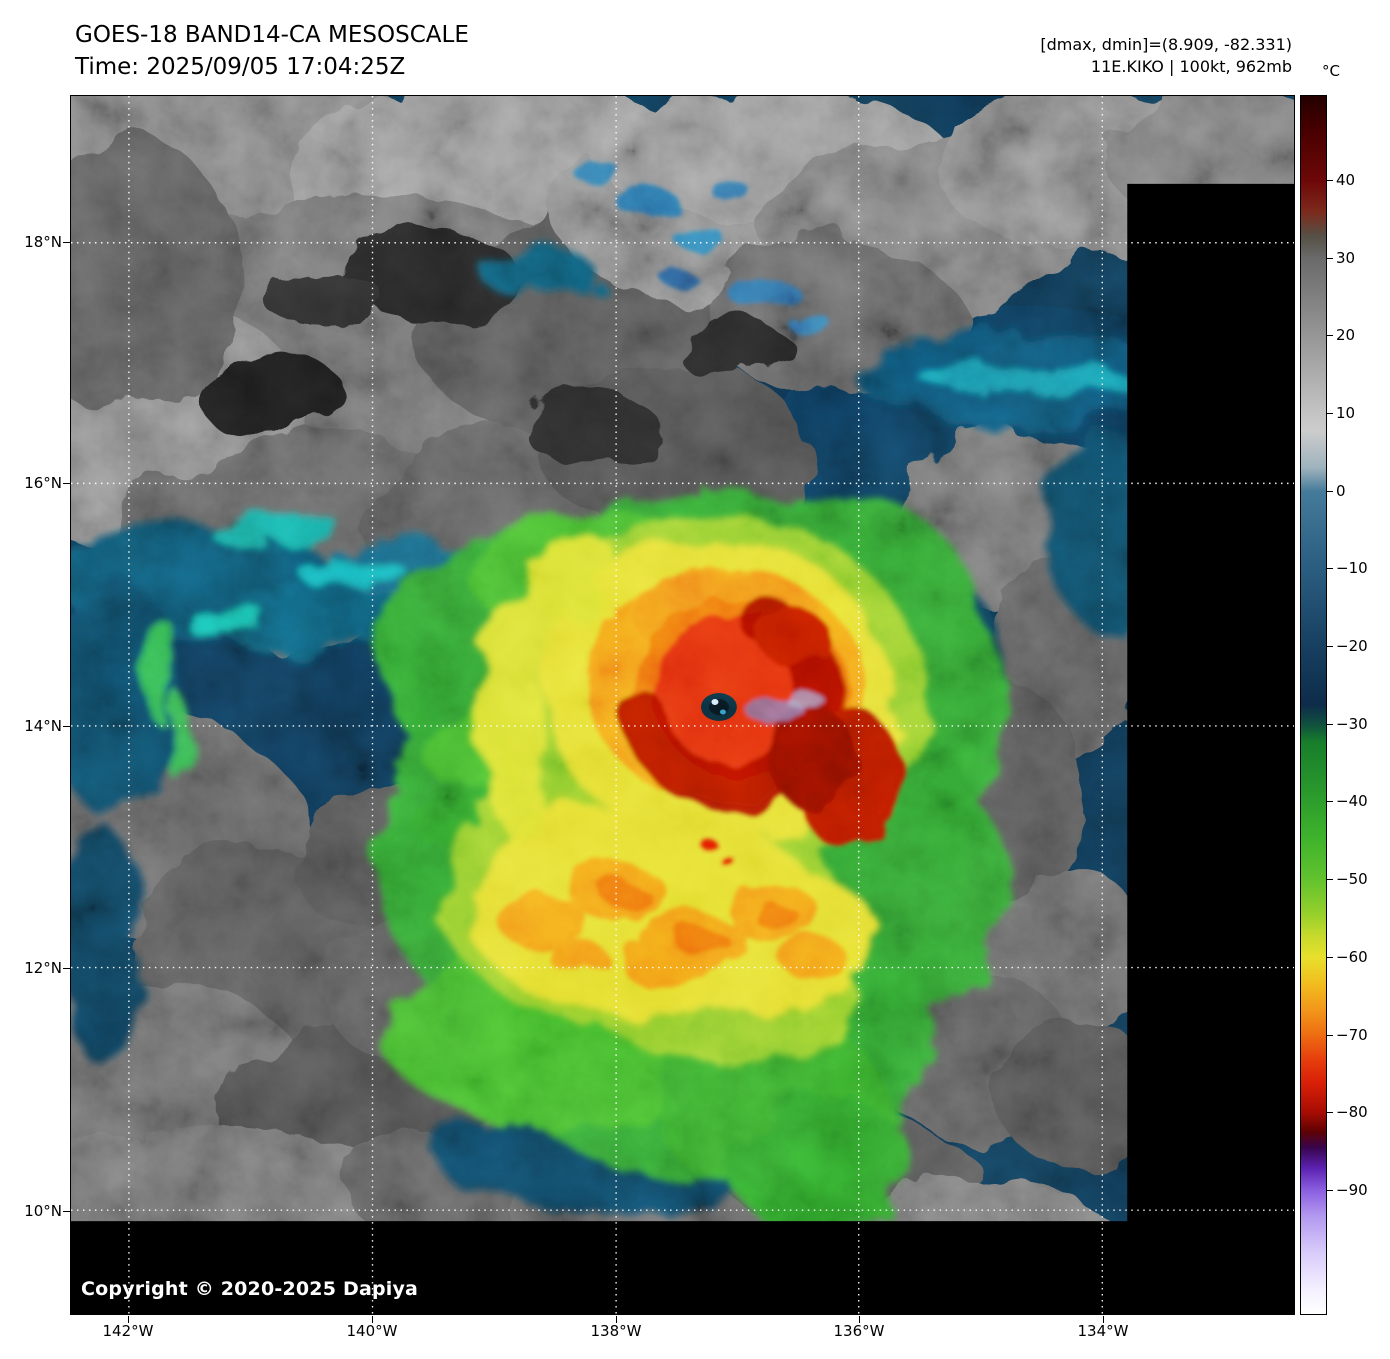 Image resolution: width=1390 pixels, height=1359 pixels. What do you see at coordinates (1103, 1331) in the screenshot?
I see `lon-label-134w: 134°W` at bounding box center [1103, 1331].